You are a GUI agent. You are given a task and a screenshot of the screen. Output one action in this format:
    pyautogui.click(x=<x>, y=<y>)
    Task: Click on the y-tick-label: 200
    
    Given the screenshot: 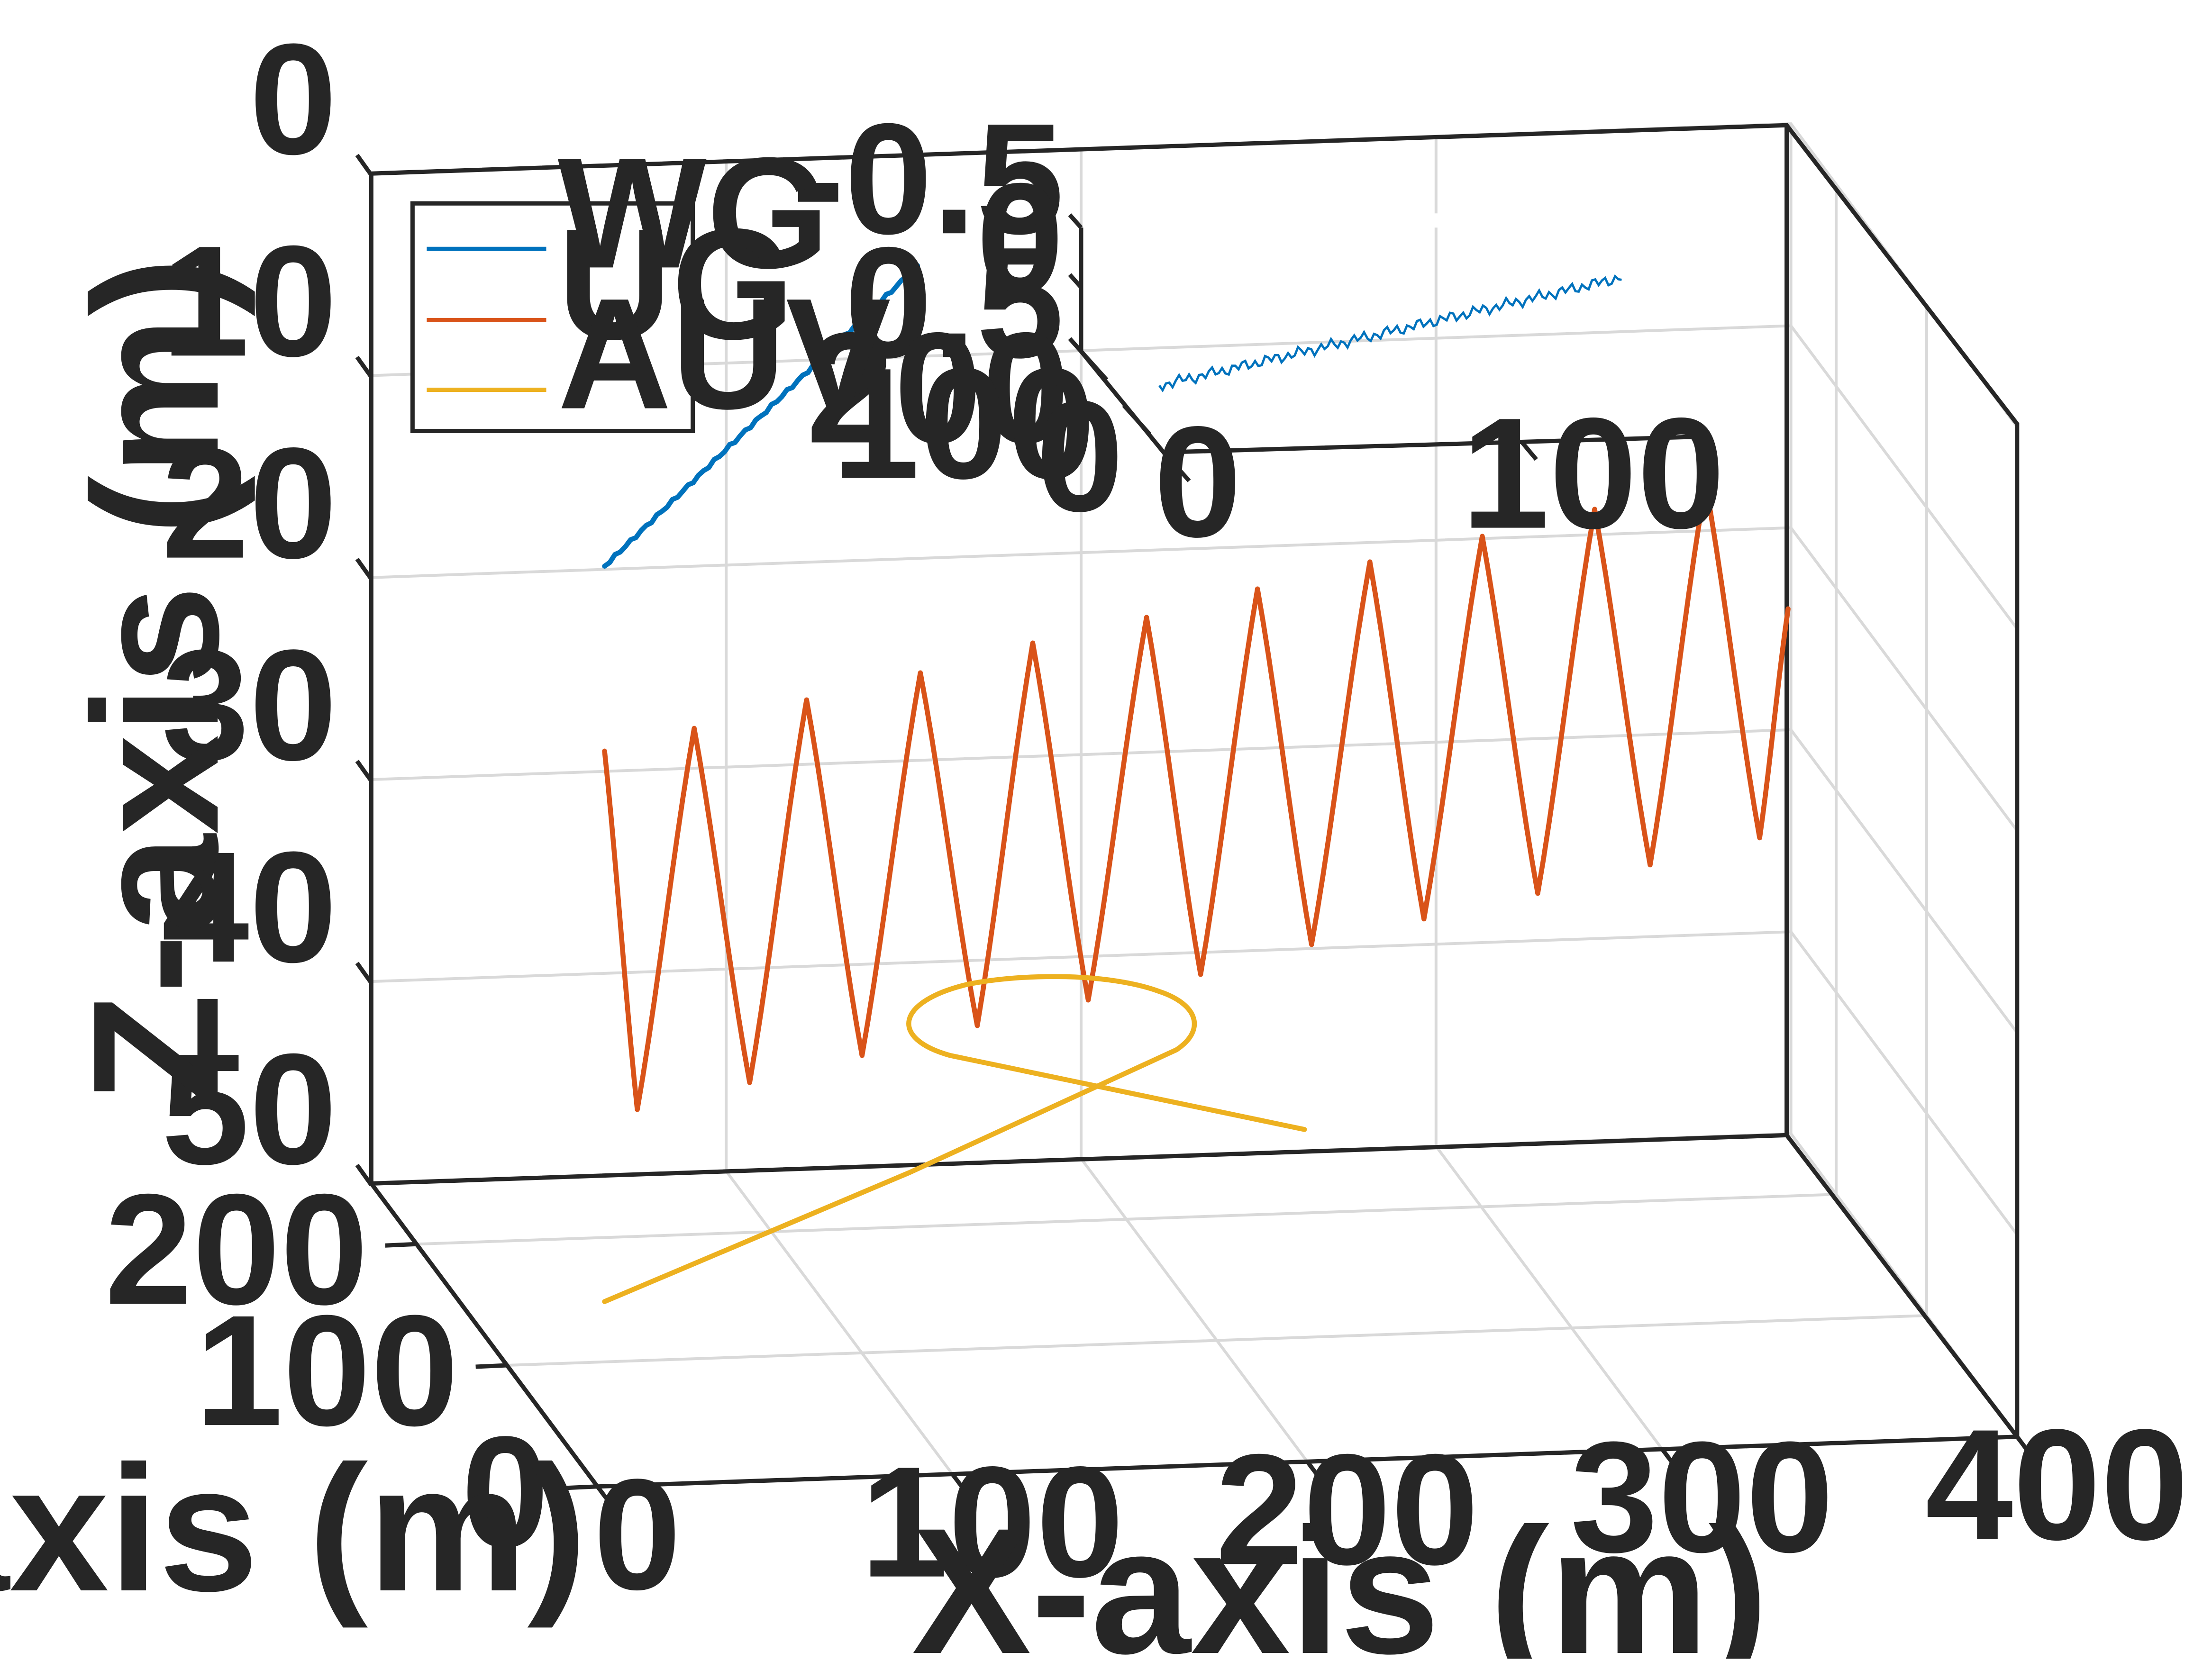 What is the action you would take?
    pyautogui.click(x=236, y=1249)
    